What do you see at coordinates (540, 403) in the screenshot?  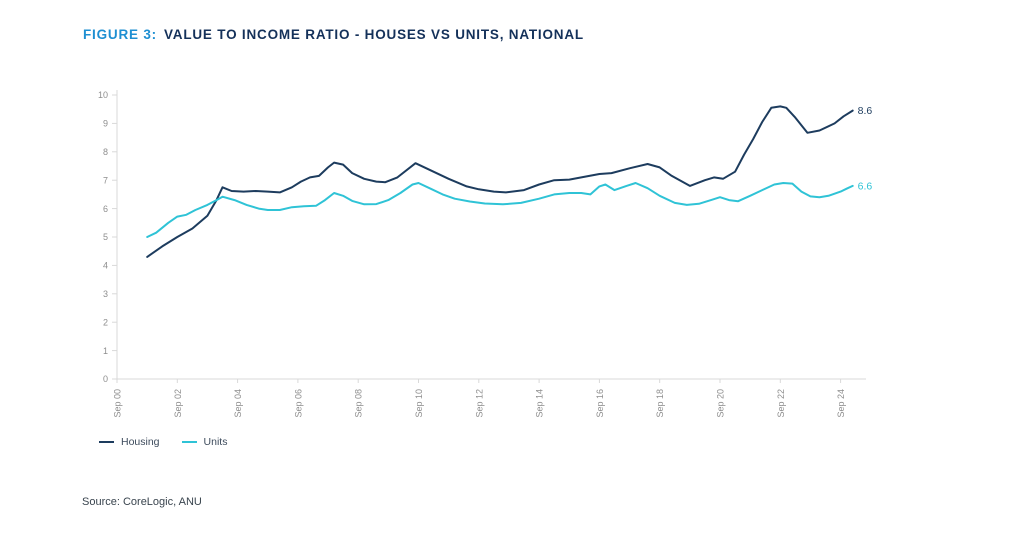 I see `x-tick-label: Sep 14` at bounding box center [540, 403].